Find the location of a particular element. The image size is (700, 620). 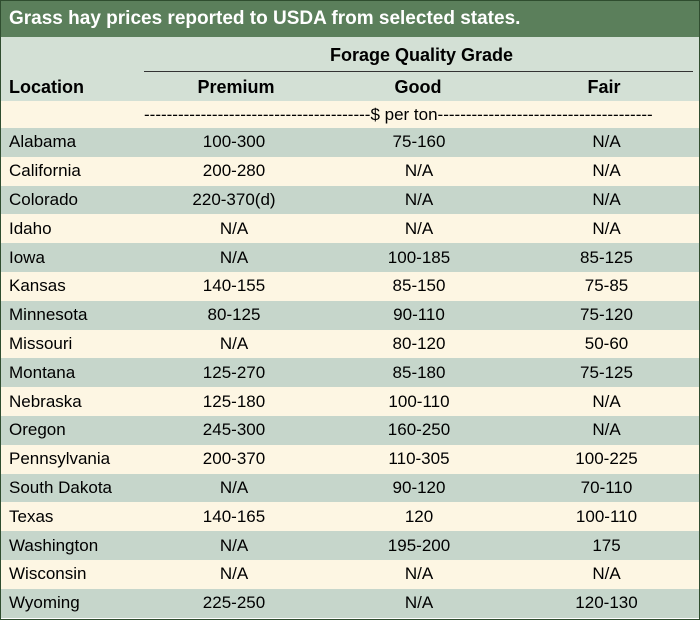

table-row: Iowa N/A 100-185 85-125 is located at coordinates (350, 257).